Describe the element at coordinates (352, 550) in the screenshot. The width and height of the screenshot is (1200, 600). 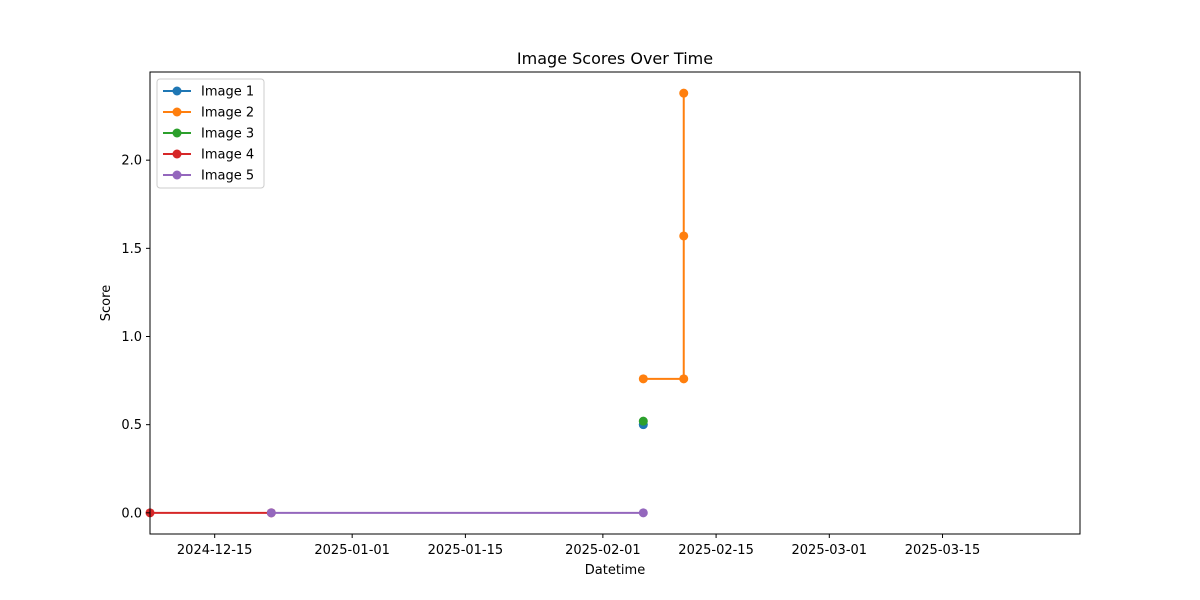
I see `x-tick-label: 2025-01-01` at that location.